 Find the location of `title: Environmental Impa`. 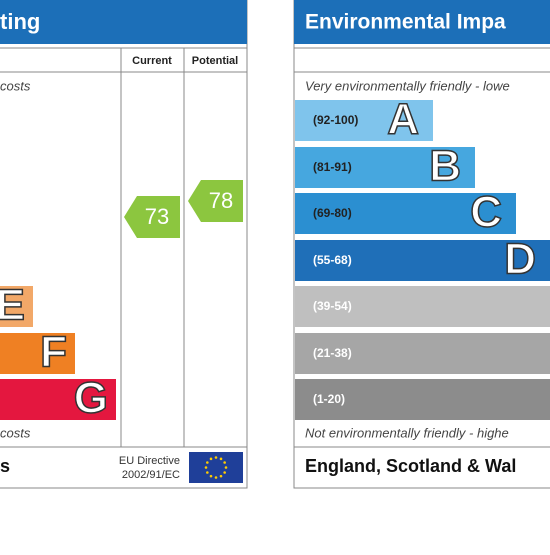

title: Environmental Impa is located at coordinates (405, 22).